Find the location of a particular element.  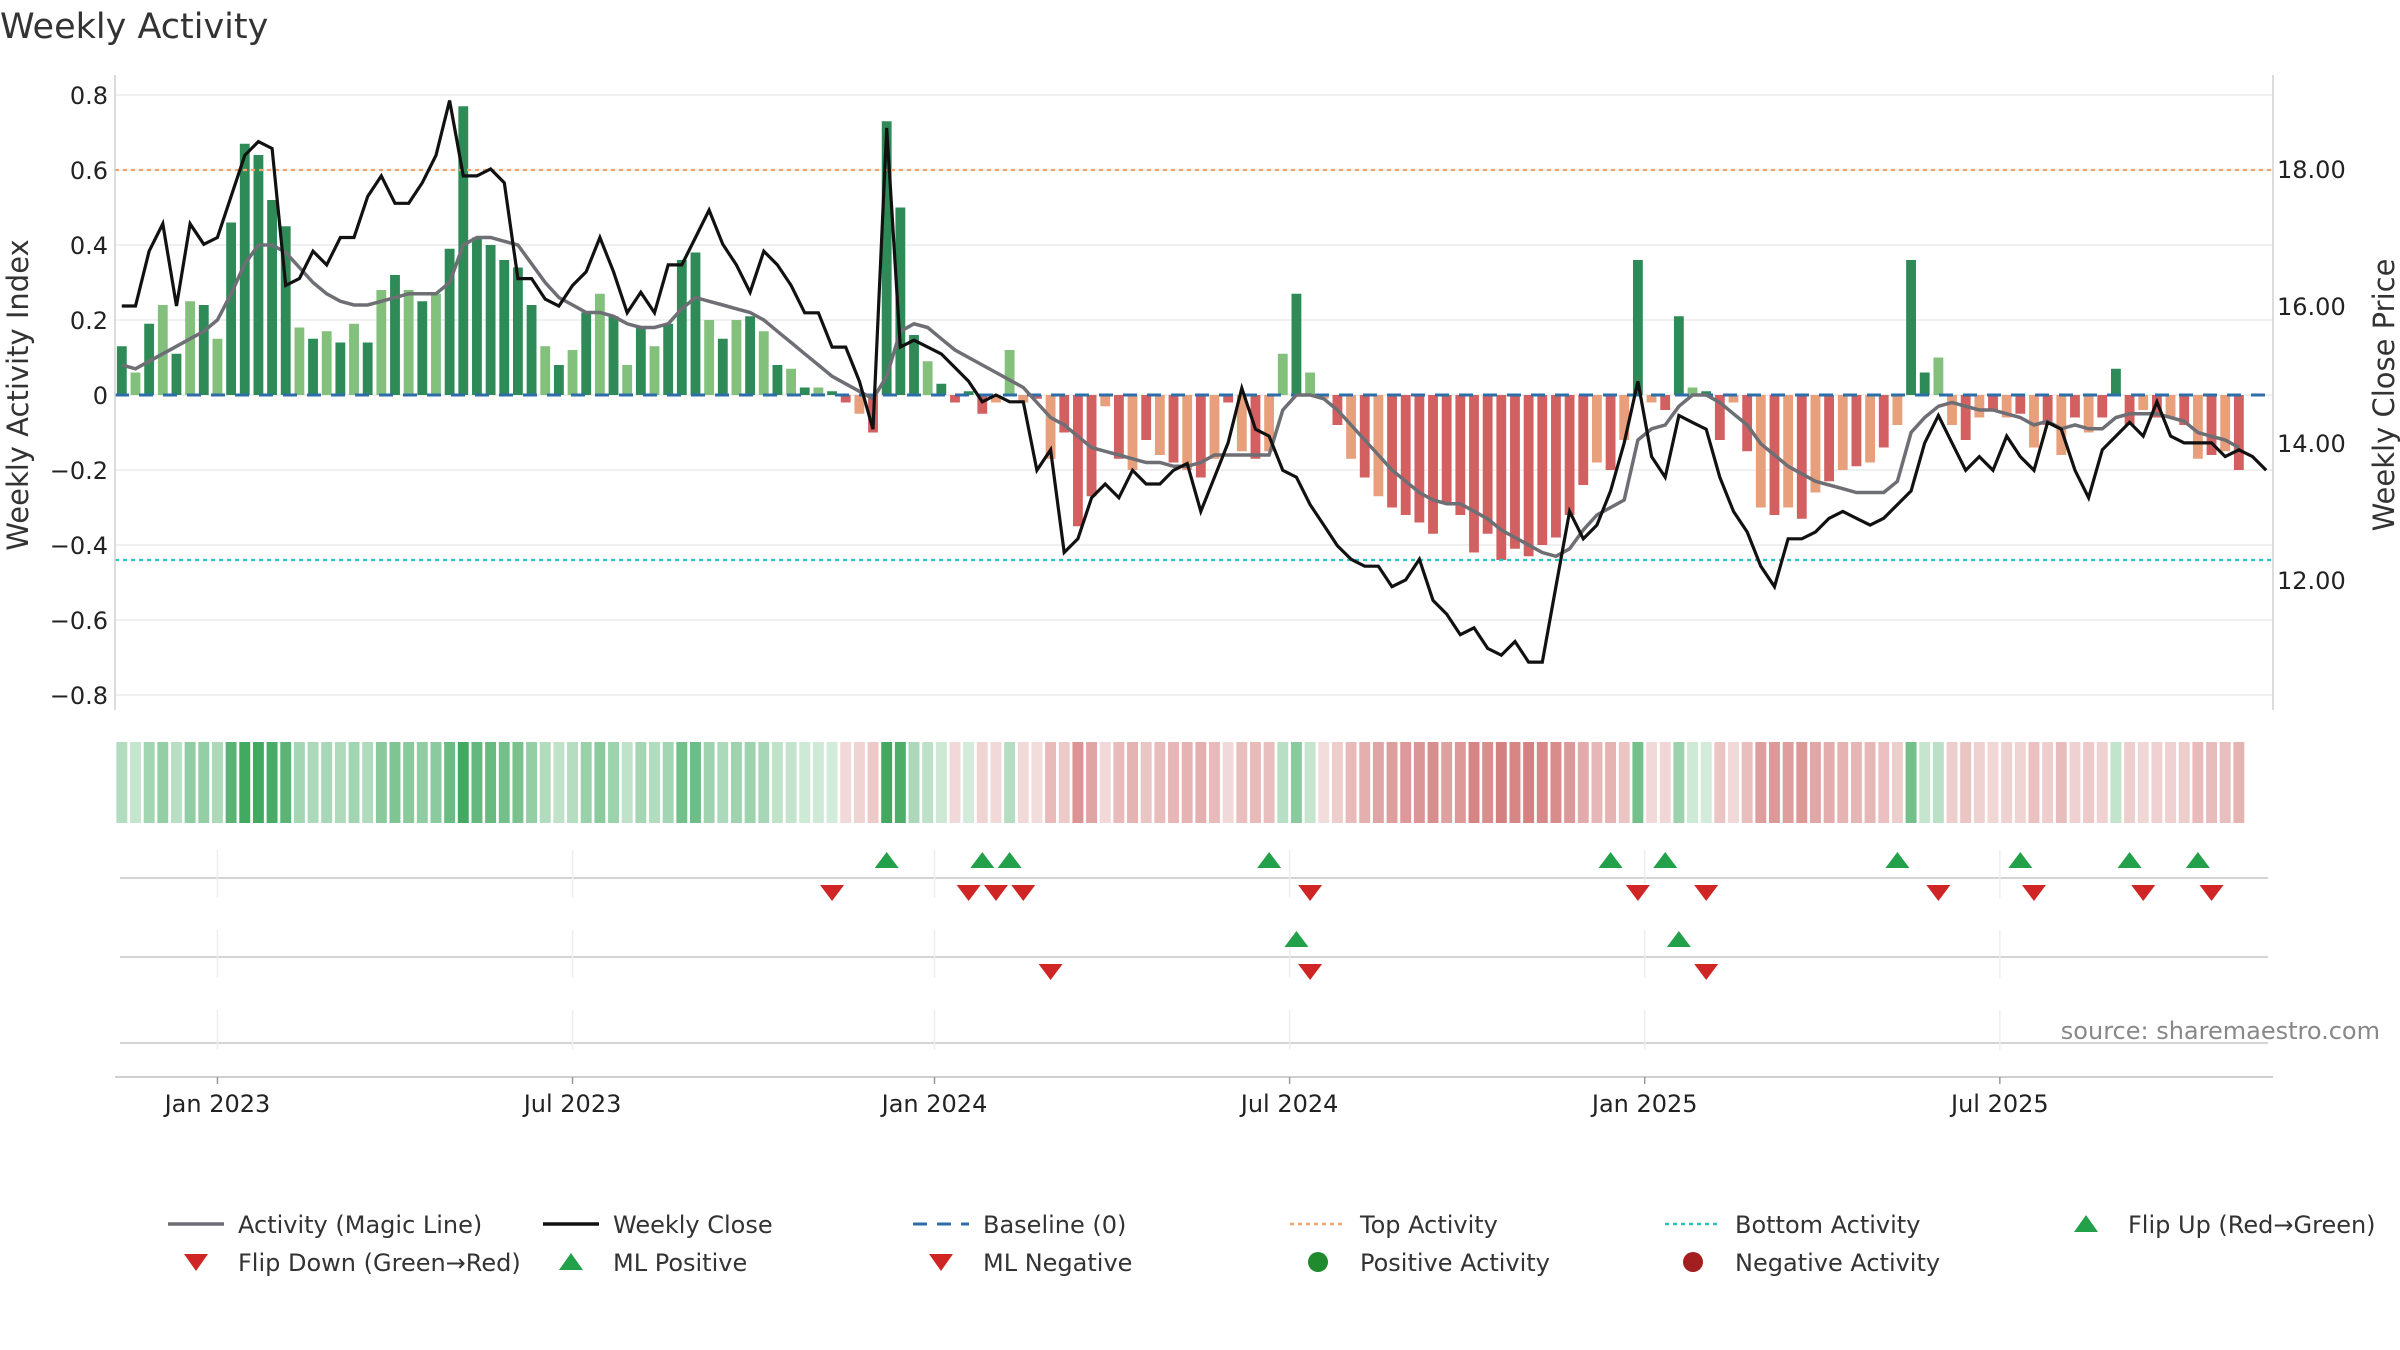

legend-swatch-triangle-down is located at coordinates (941, 1262).